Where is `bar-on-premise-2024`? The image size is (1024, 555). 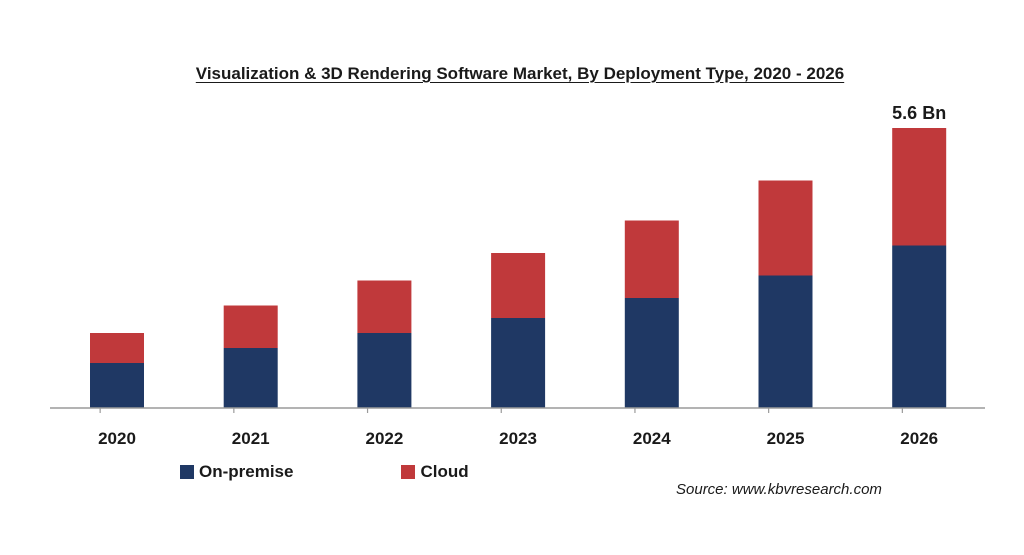
bar-on-premise-2024 is located at coordinates (651, 353).